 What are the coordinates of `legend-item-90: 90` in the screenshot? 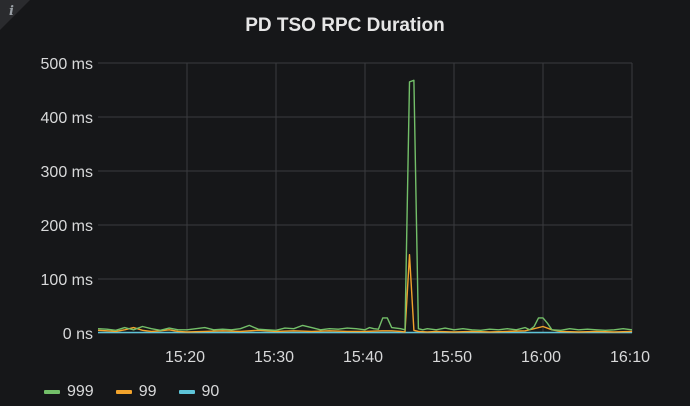 It's located at (199, 392).